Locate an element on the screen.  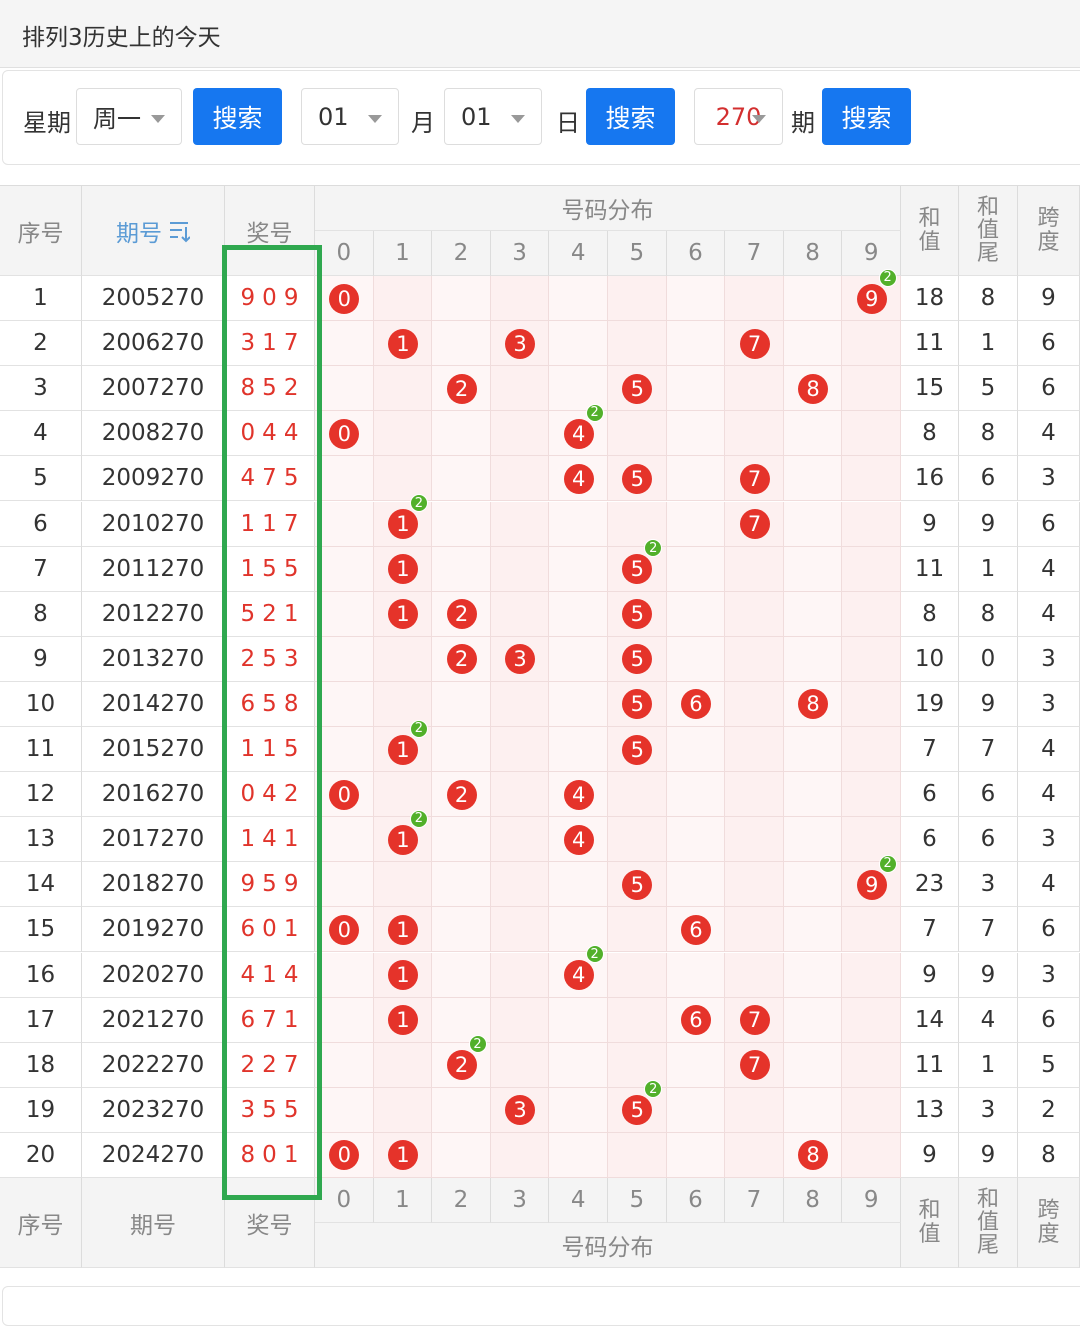
header-digit: 3 is located at coordinates (520, 1200).